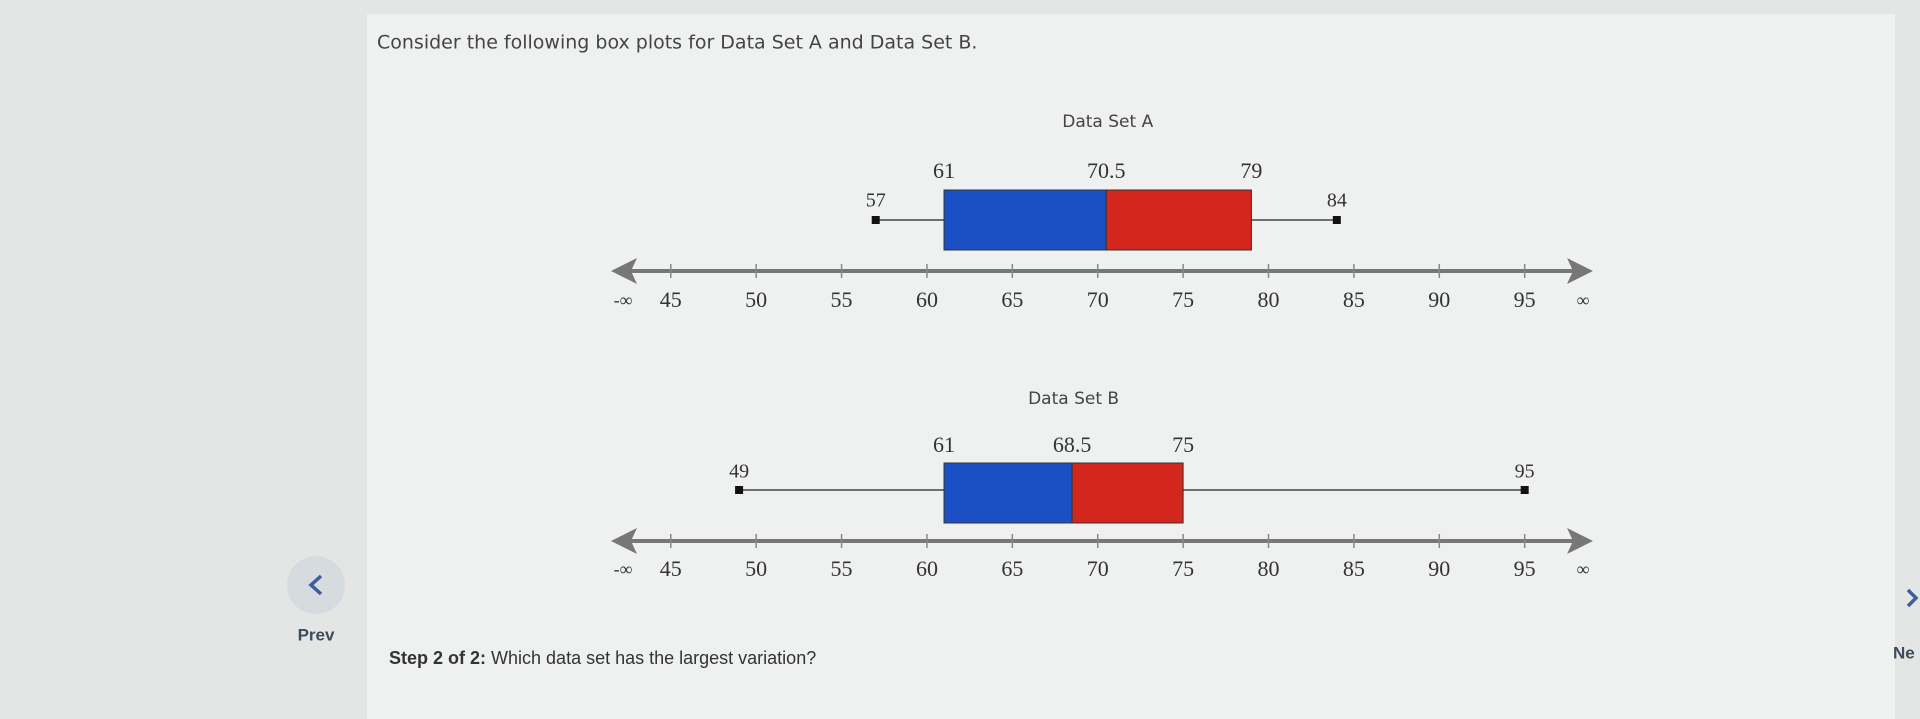 The height and width of the screenshot is (719, 1920). I want to click on value-label: 70.5, so click(1106, 170).